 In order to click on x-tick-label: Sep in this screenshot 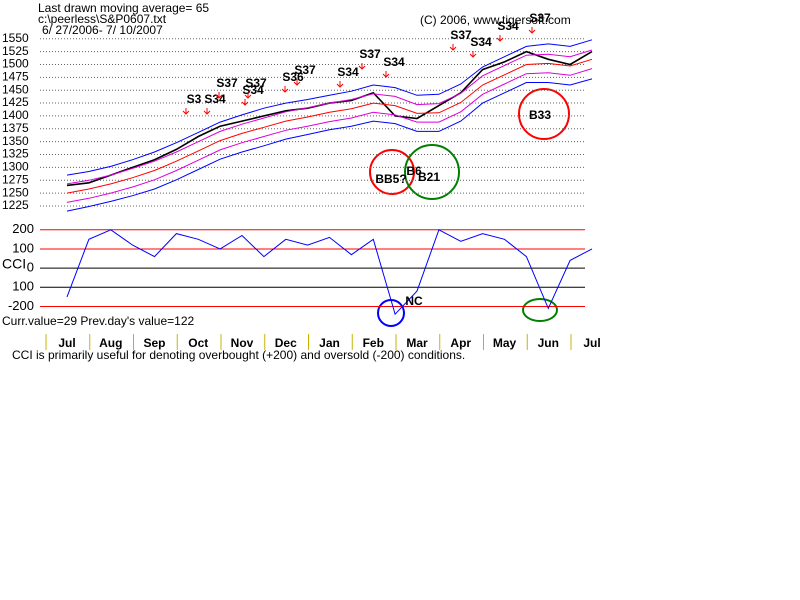, I will do `click(154, 343)`.